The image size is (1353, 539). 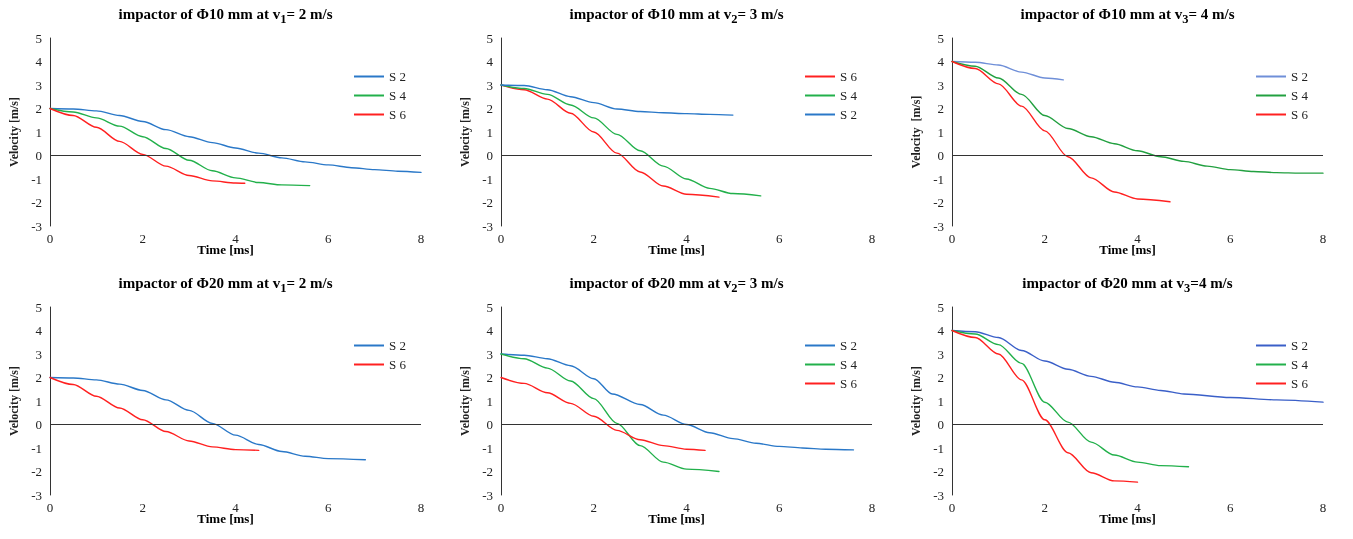 What do you see at coordinates (1127, 285) in the screenshot?
I see `chart-title: impactor of Φ20 mm at v$_{3}$=4 m/s` at bounding box center [1127, 285].